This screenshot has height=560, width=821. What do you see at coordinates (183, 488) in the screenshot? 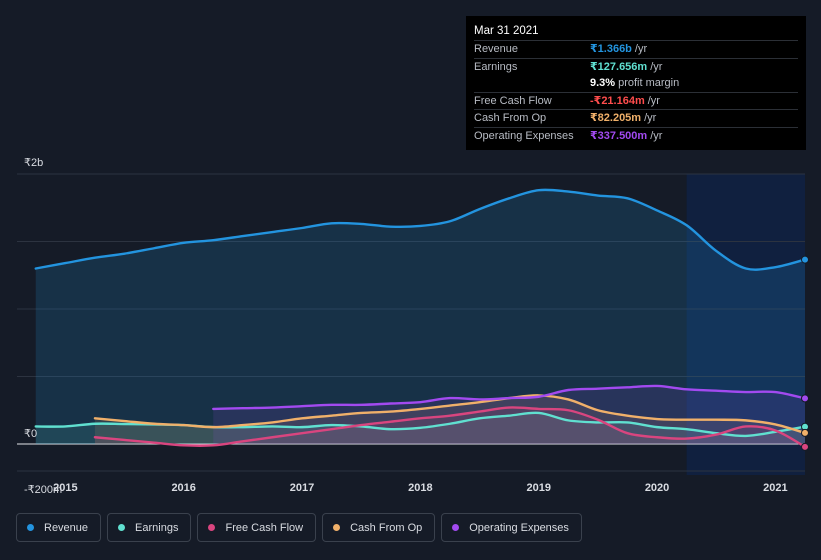
I see `x-tick-label: 2016` at bounding box center [183, 488].